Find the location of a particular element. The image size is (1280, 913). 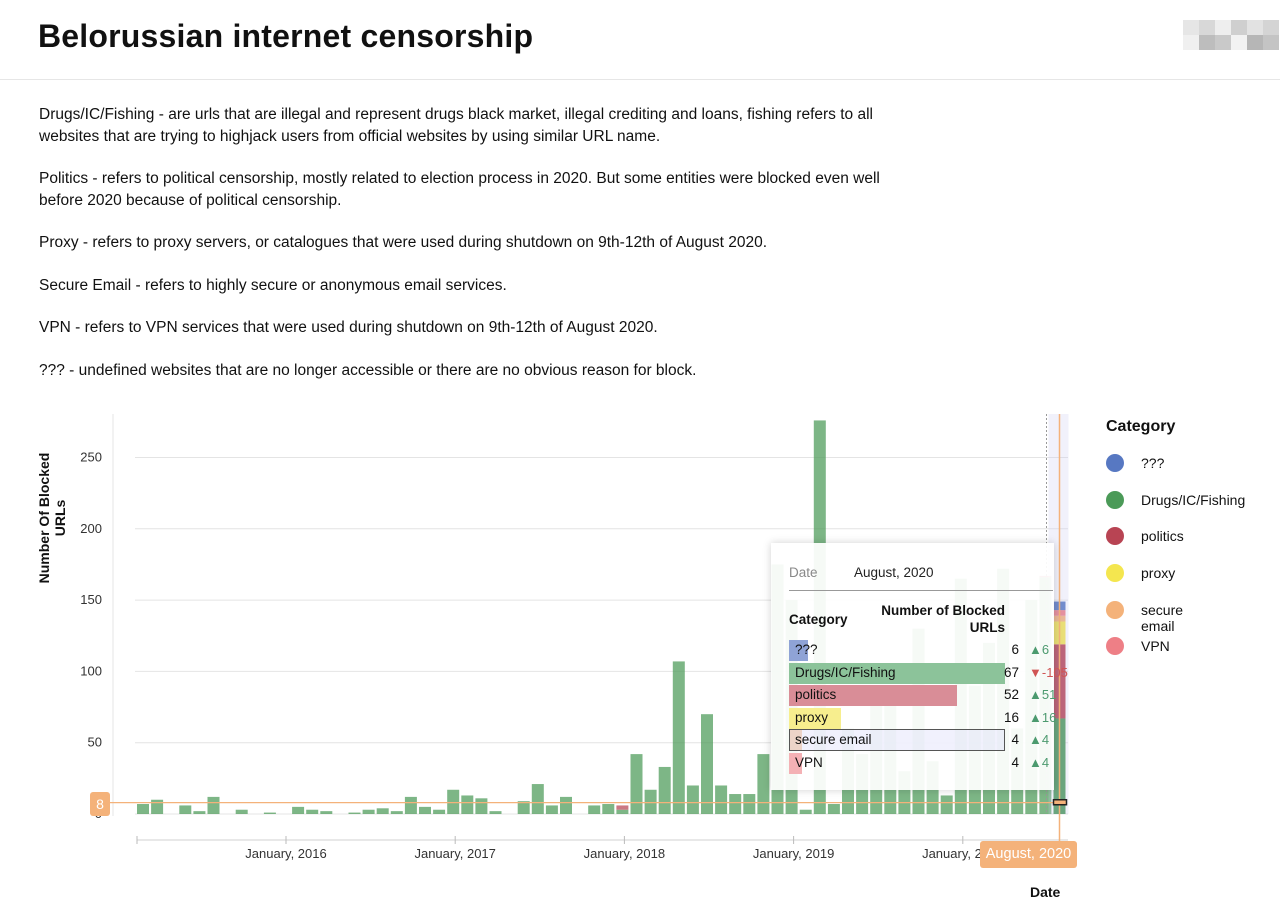

legend-label: politics is located at coordinates (1162, 536).